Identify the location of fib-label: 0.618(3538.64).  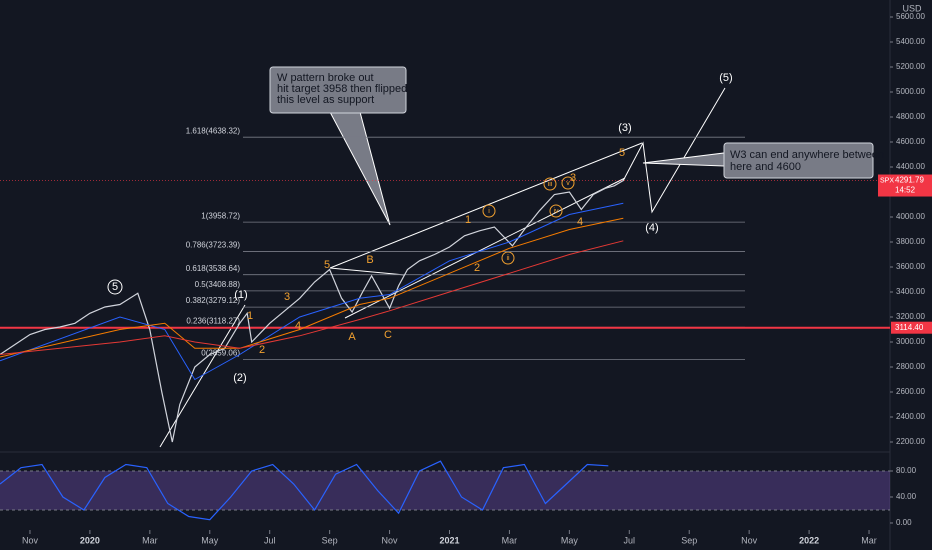
(213, 268).